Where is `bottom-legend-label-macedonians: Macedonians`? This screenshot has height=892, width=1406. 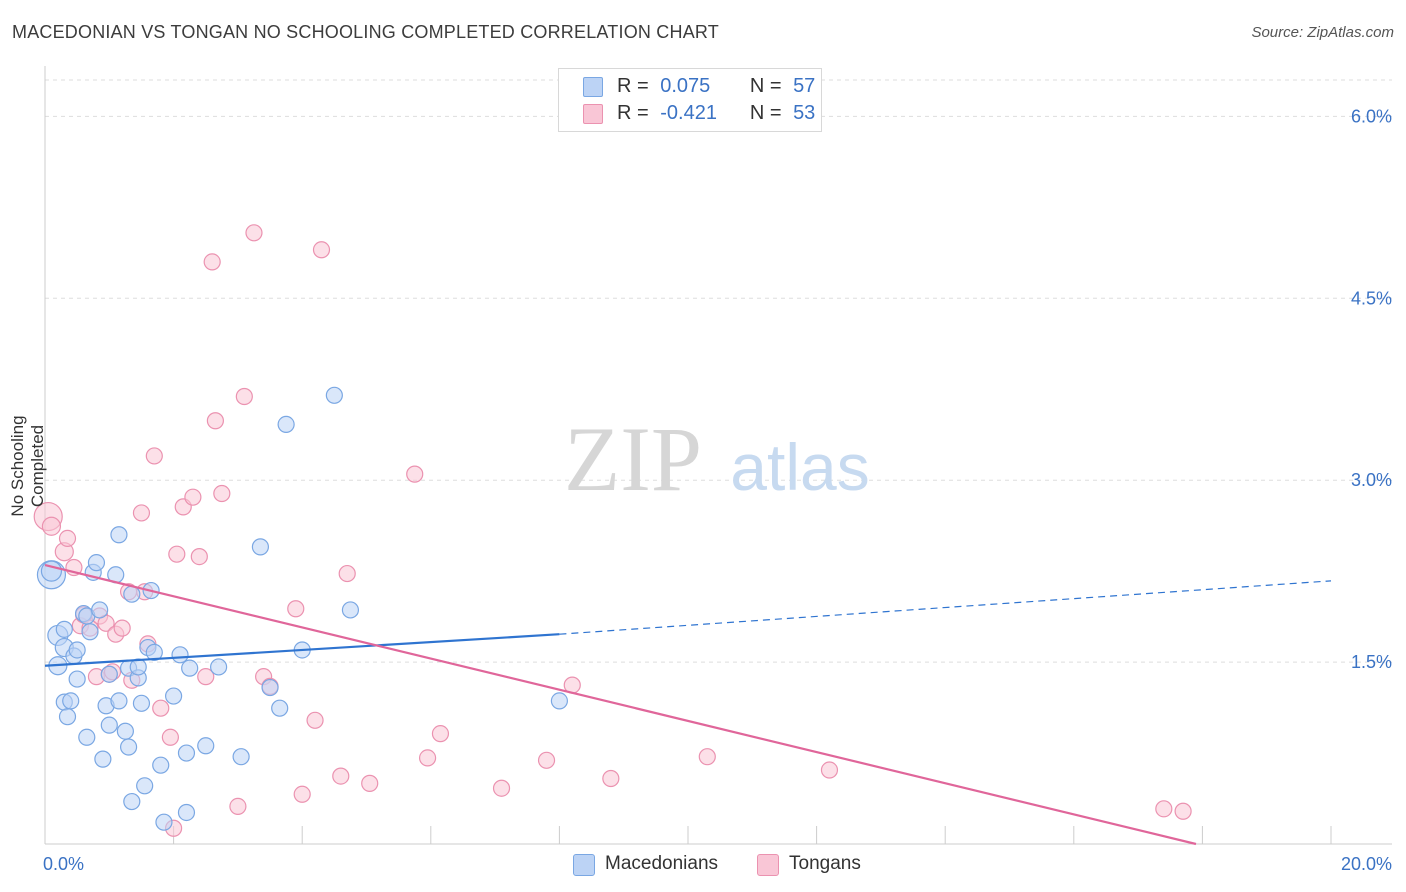 bottom-legend-label-macedonians: Macedonians is located at coordinates (662, 863).